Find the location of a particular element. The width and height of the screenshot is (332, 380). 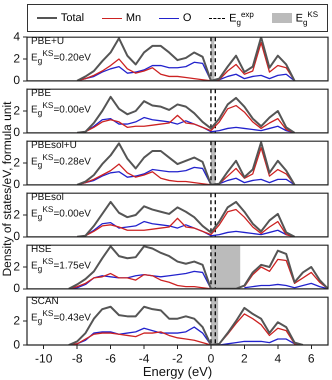

x-tick-label: -4 is located at coordinates (144, 359).